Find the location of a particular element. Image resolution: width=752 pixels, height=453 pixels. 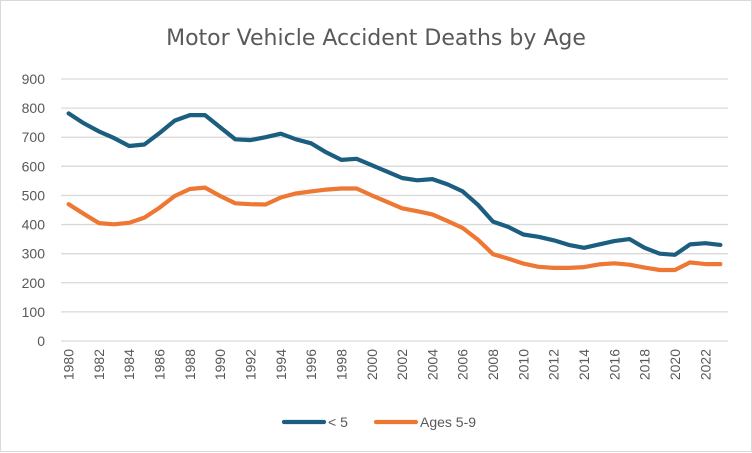

x-tick-label: 1996 is located at coordinates (311, 364).